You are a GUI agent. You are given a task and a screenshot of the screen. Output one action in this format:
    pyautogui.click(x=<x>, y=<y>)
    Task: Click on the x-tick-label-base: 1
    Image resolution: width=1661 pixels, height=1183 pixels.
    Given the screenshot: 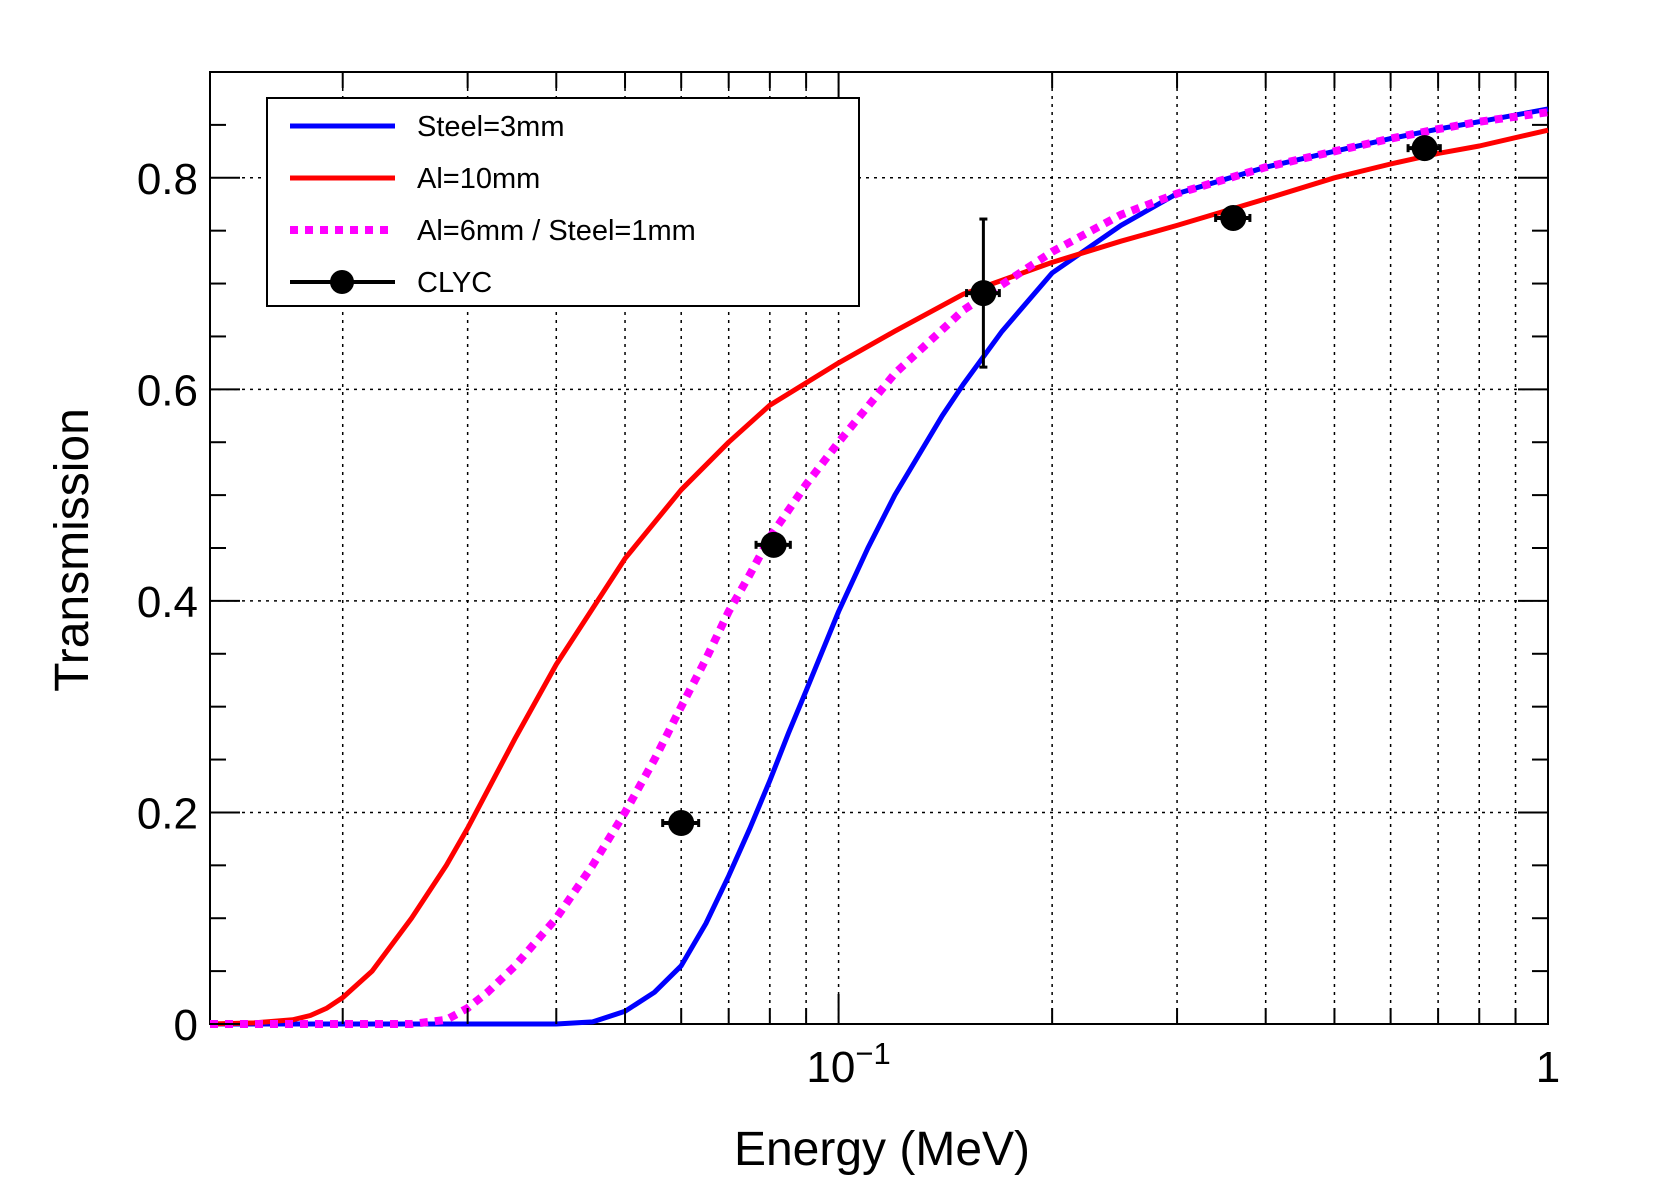 What is the action you would take?
    pyautogui.click(x=1548, y=1067)
    